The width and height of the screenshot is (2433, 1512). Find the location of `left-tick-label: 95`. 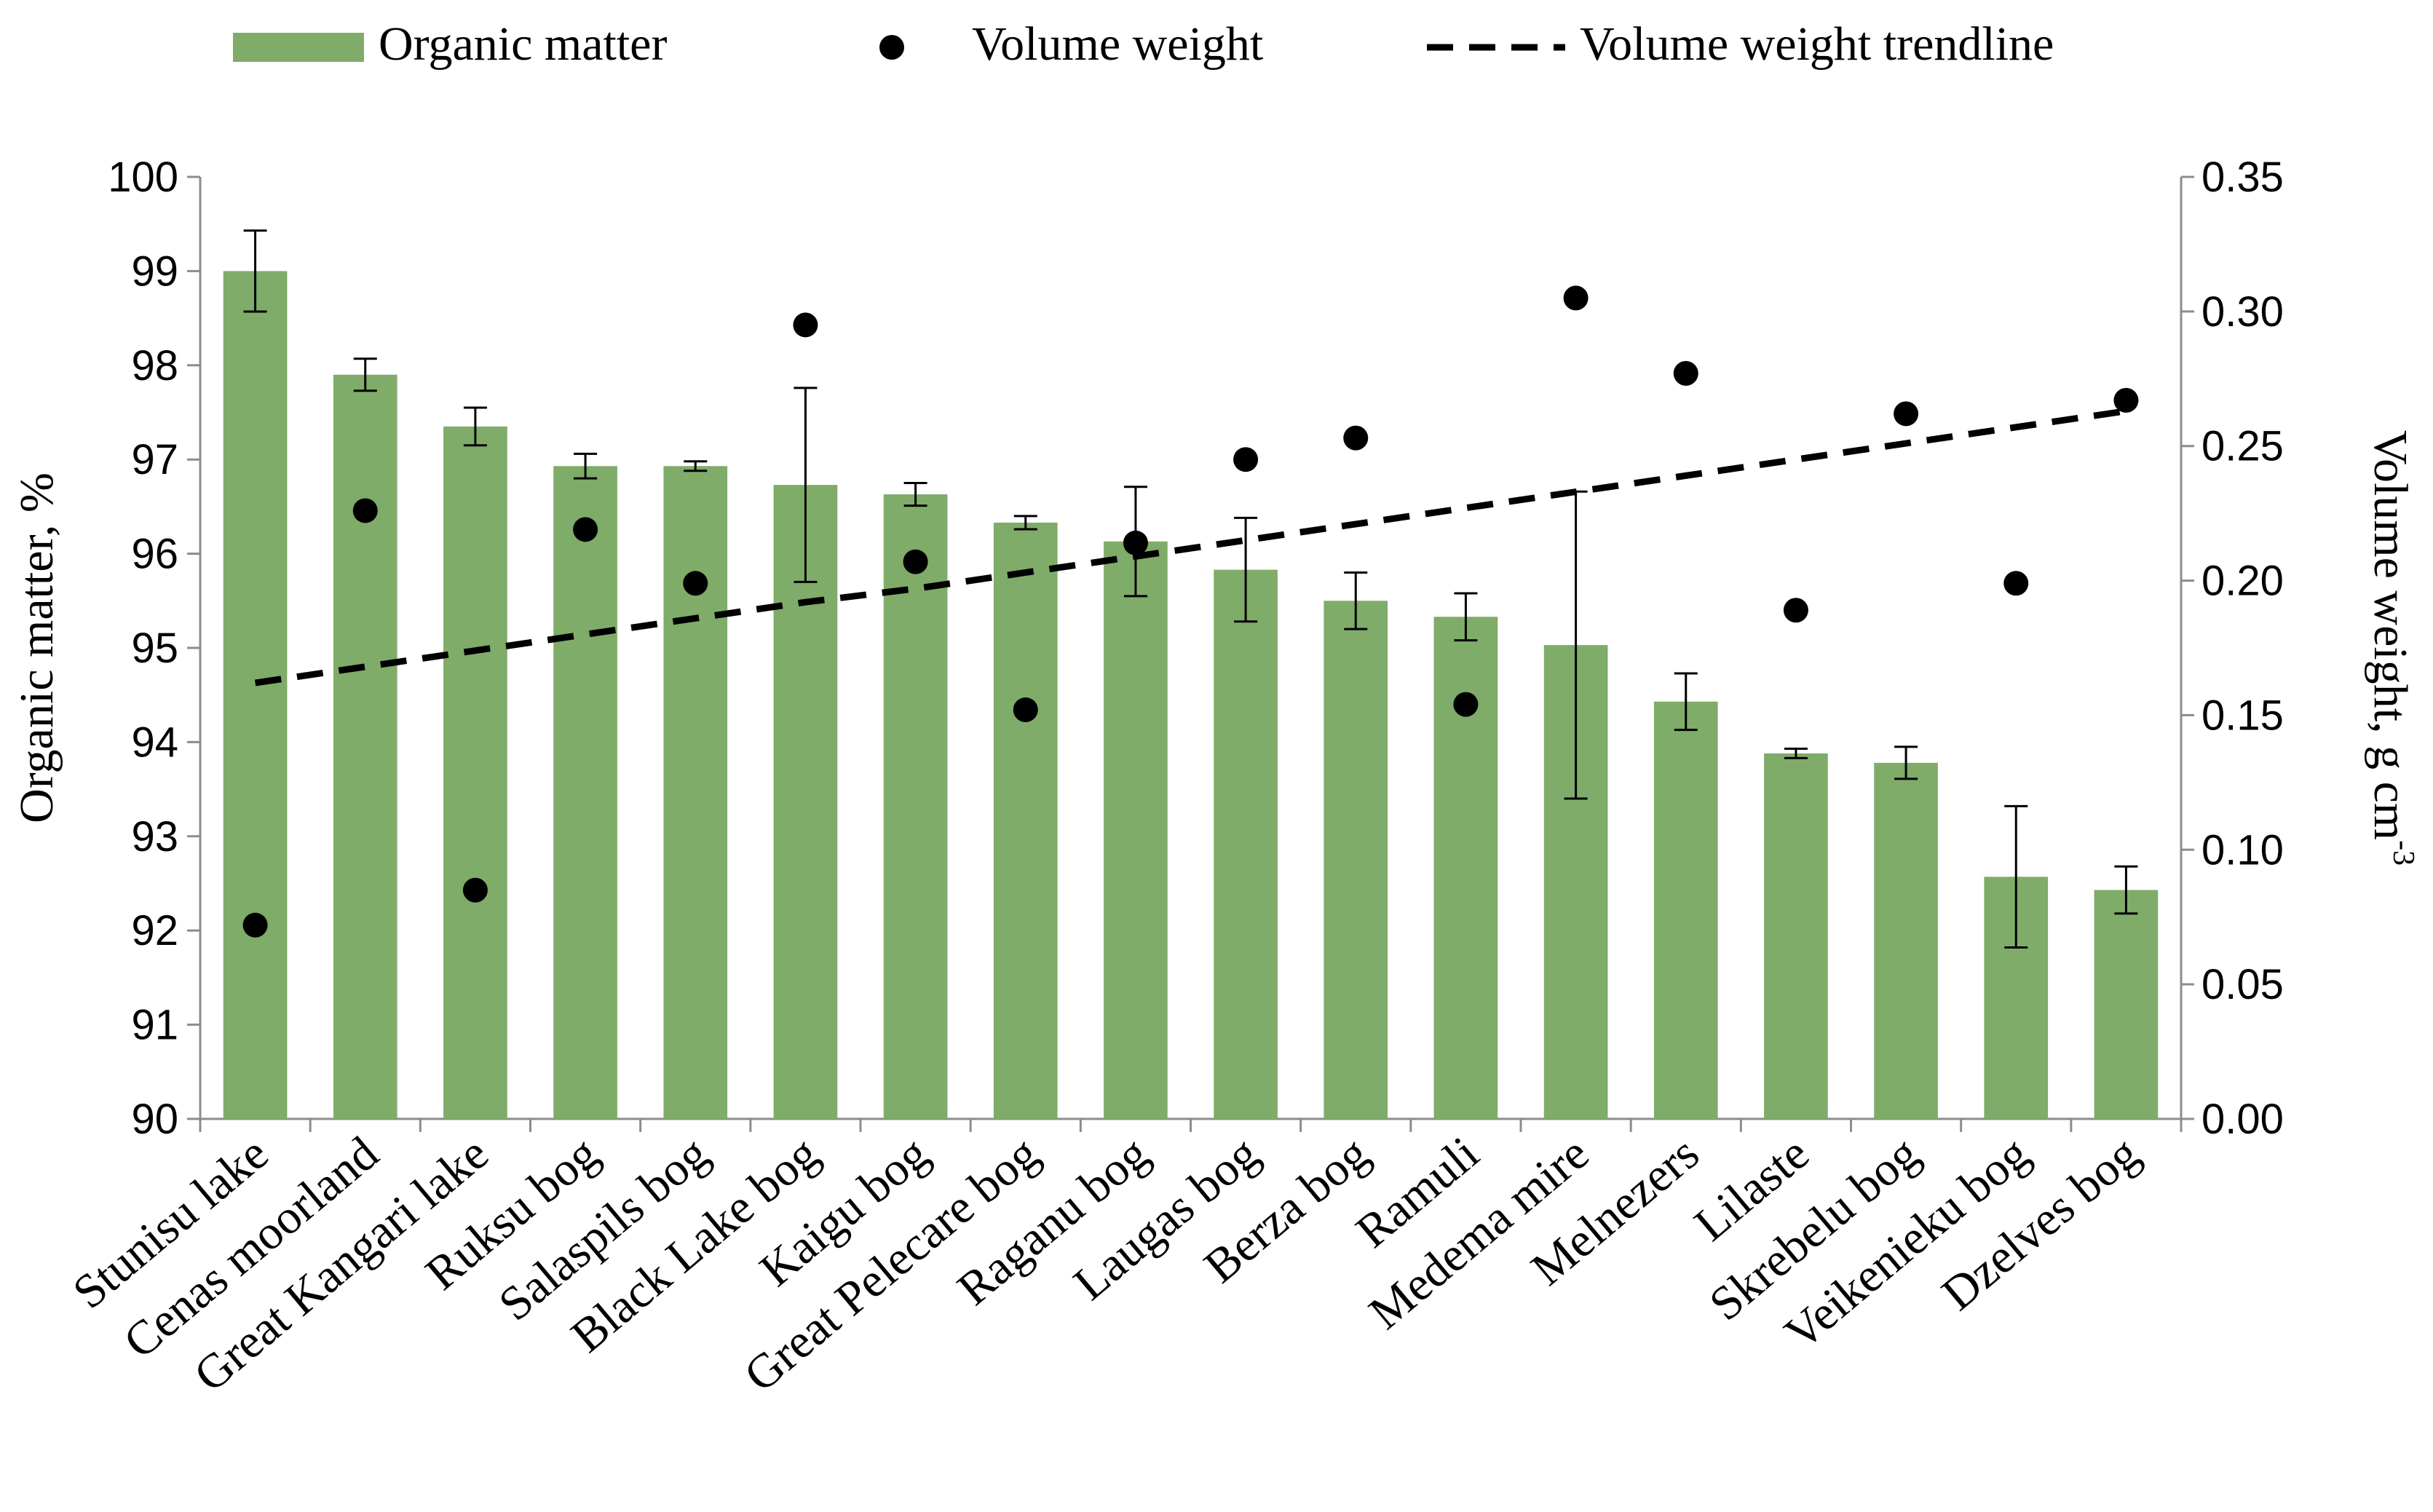

left-tick-label: 95 is located at coordinates (155, 648).